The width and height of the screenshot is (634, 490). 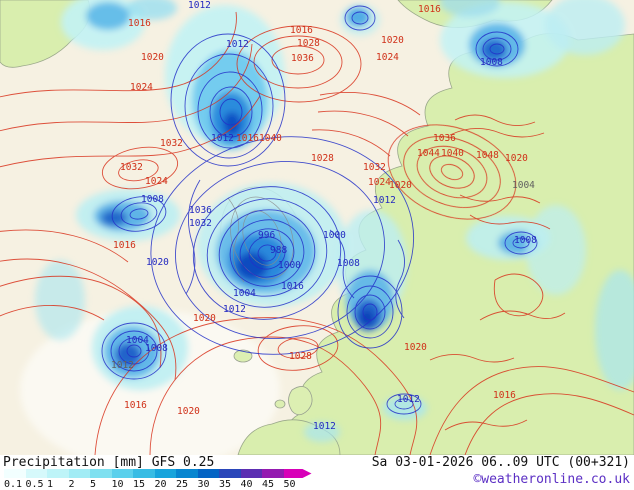 What do you see at coordinates (182, 484) in the screenshot?
I see `scale-tick: 25` at bounding box center [182, 484].